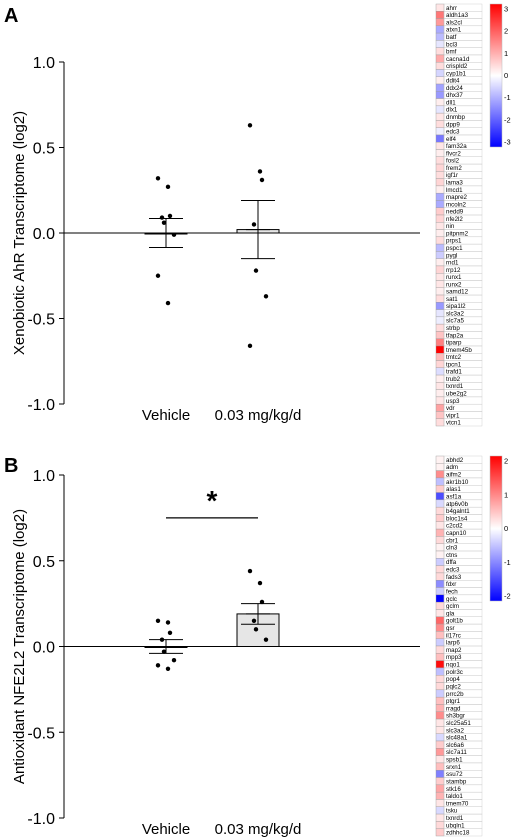 The width and height of the screenshot is (512, 840). Describe the element at coordinates (453, 570) in the screenshot. I see `gene-label: edc3` at that location.